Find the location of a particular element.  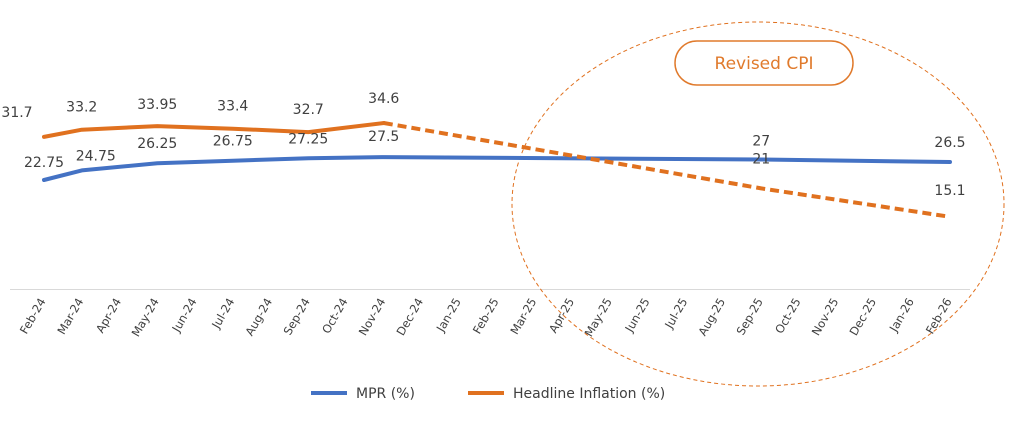

data-label: 21 is located at coordinates (761, 159).